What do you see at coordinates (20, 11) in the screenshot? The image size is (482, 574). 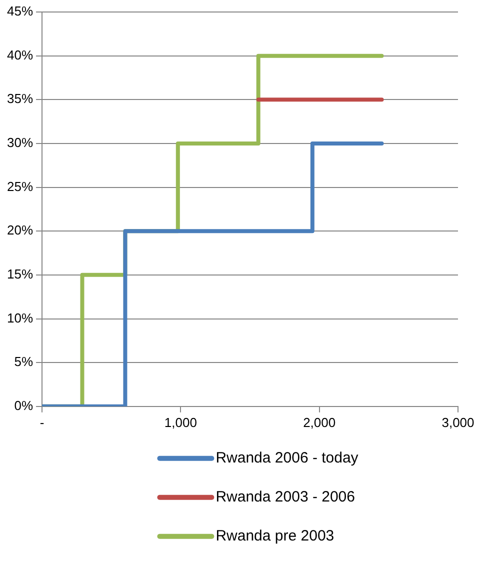 I see `y-tick-label: 45%` at bounding box center [20, 11].